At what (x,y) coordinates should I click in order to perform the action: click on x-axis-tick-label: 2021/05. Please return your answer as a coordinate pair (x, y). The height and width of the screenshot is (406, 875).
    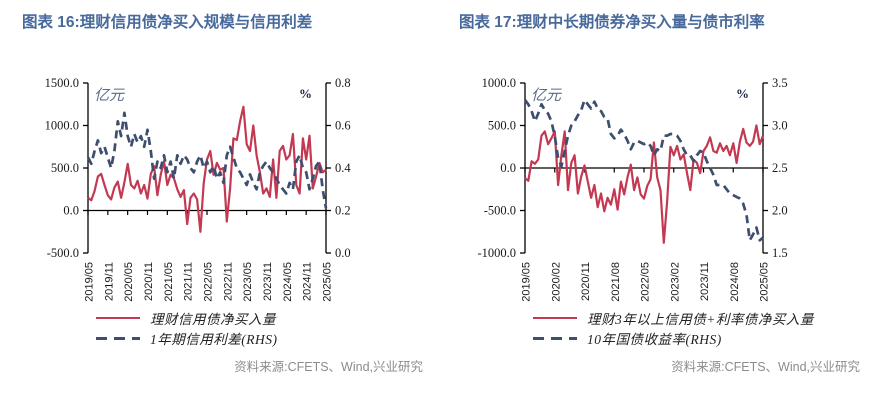
    Looking at the image, I should click on (169, 282).